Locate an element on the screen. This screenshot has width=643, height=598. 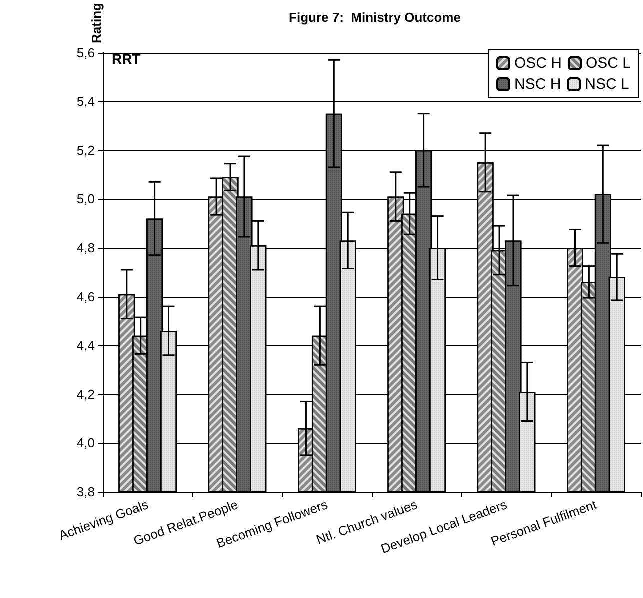
y-tick-label: 4,8 is located at coordinates (85, 248).